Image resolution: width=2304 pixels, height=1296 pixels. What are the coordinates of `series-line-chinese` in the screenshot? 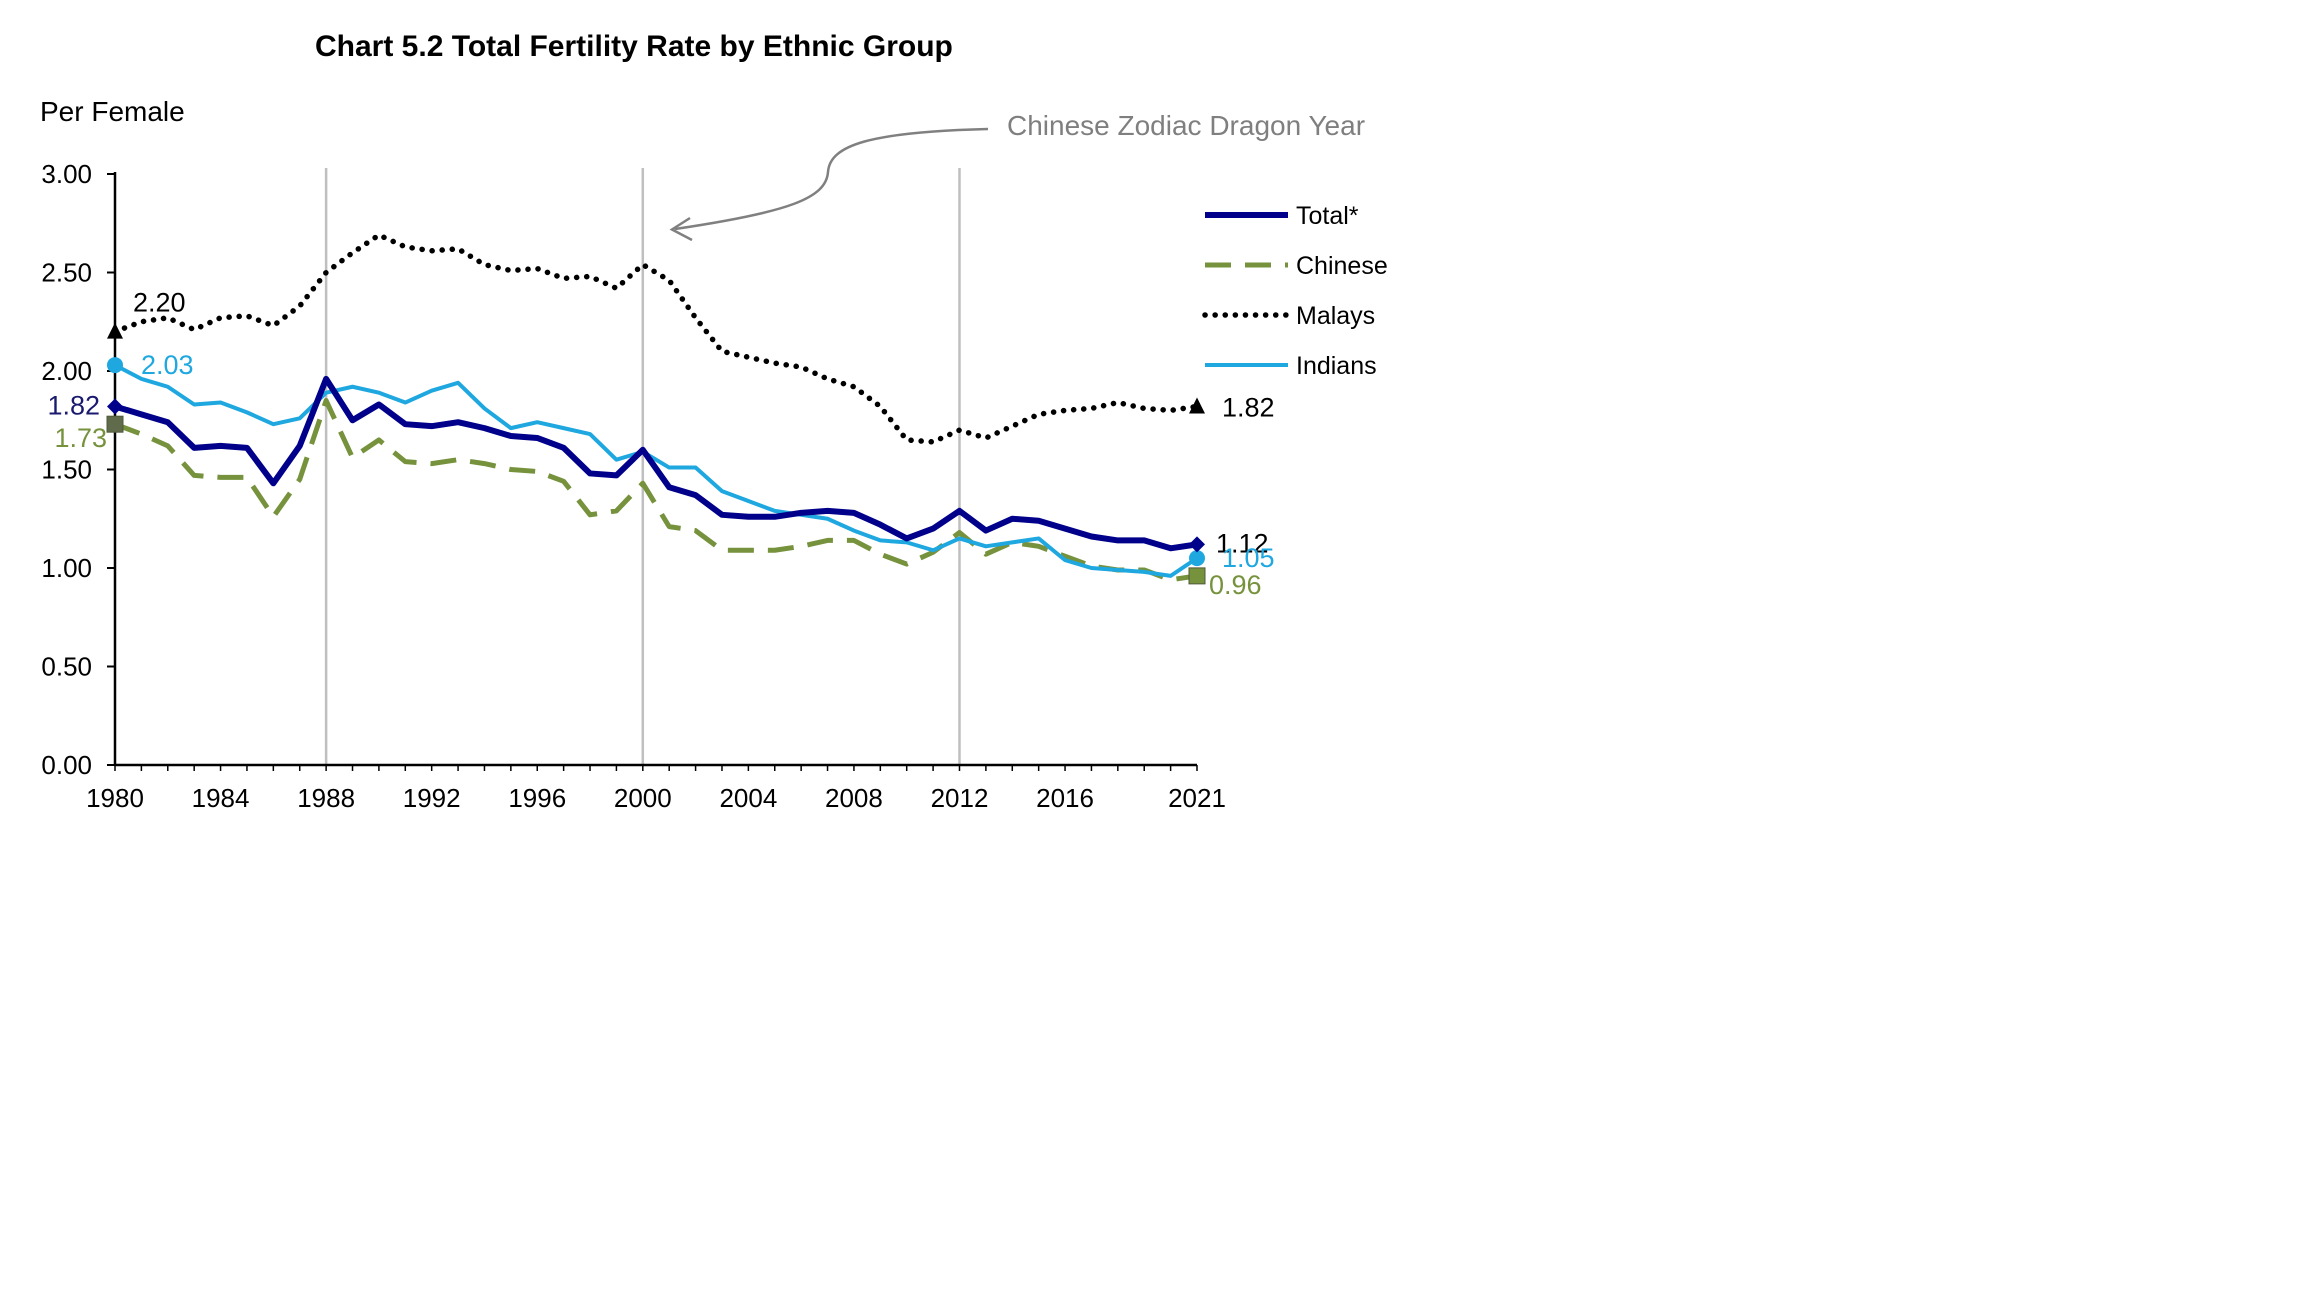 It's located at (656, 490).